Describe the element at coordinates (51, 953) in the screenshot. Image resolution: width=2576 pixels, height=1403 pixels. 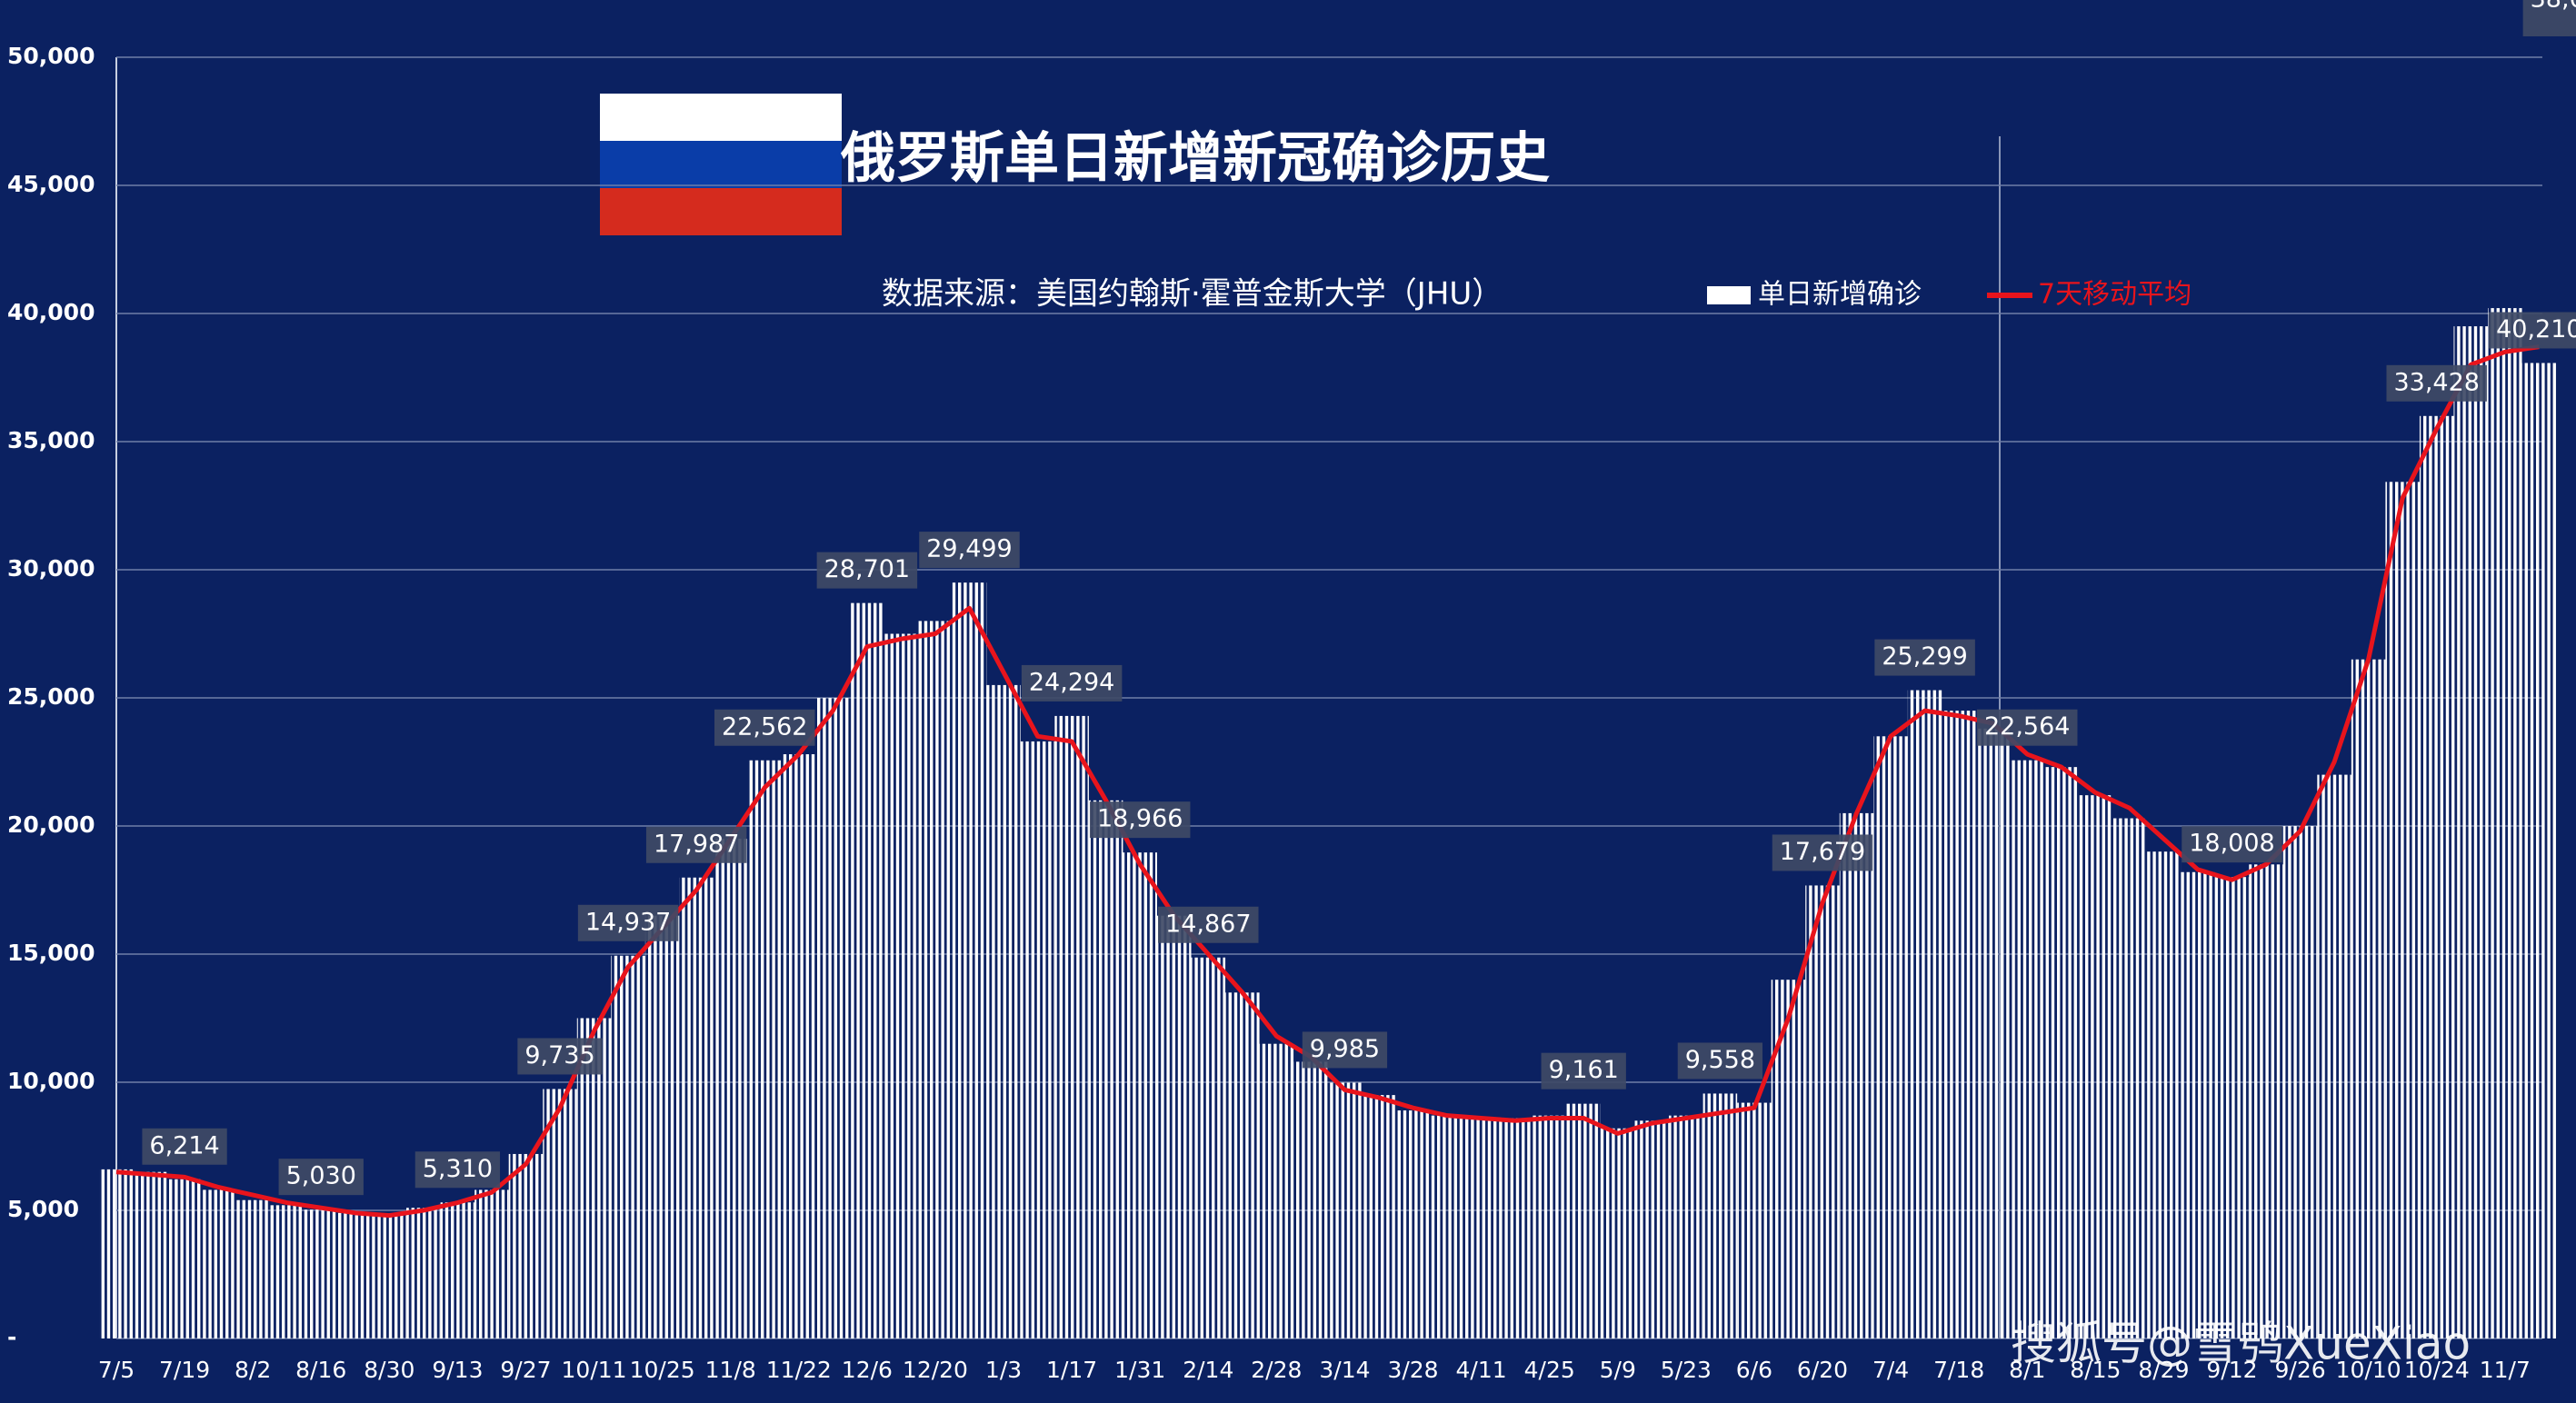
I see `y-tick-label: 15,000` at that location.